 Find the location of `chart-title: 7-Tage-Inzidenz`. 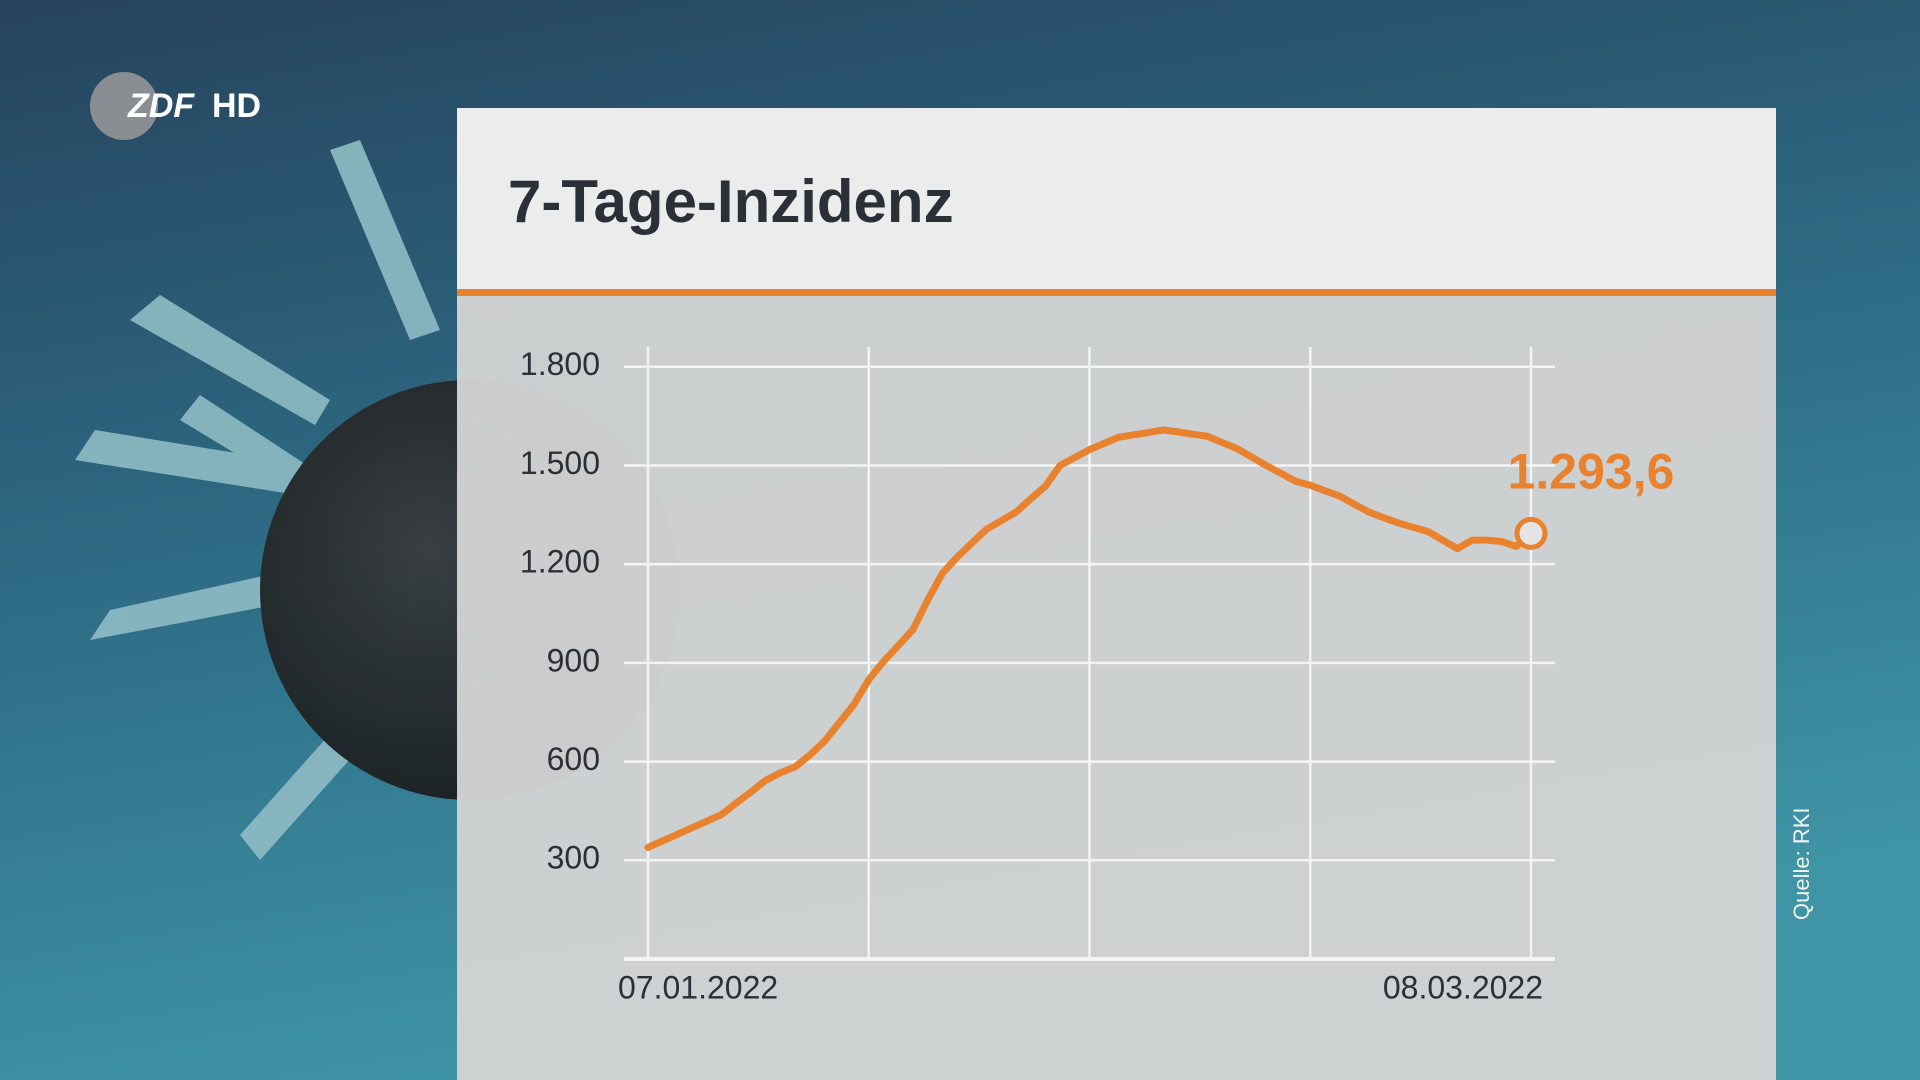

chart-title: 7-Tage-Inzidenz is located at coordinates (731, 201).